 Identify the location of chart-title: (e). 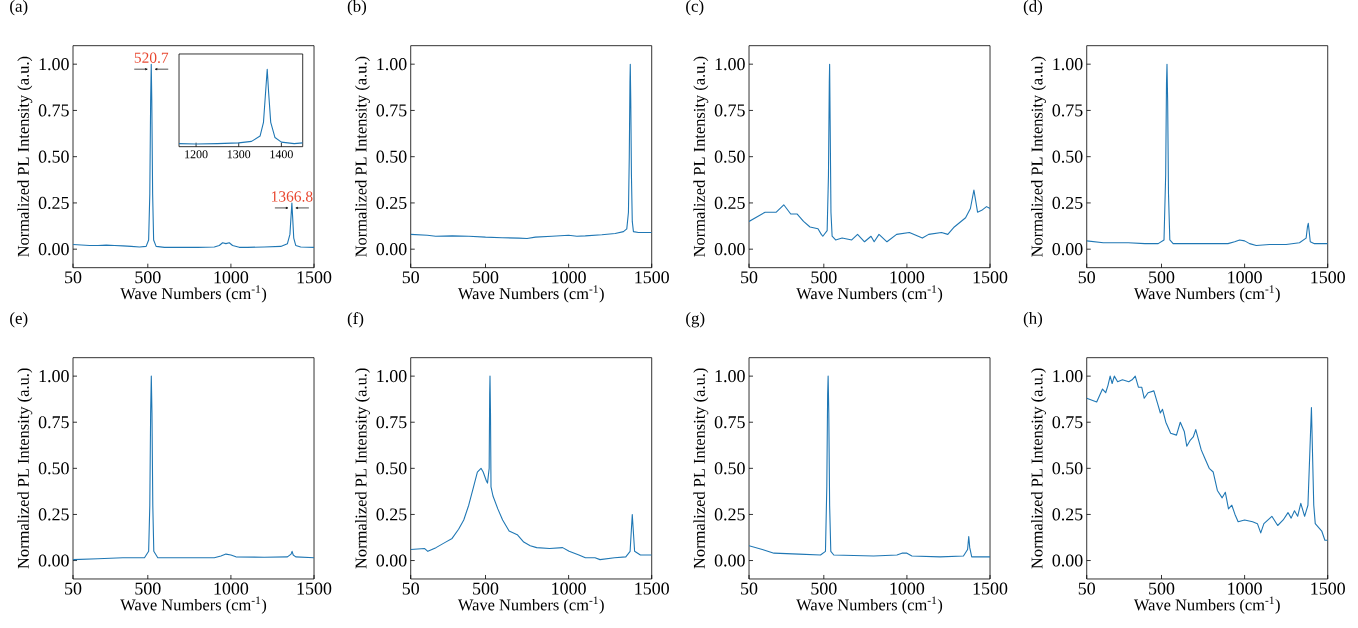
(19, 320).